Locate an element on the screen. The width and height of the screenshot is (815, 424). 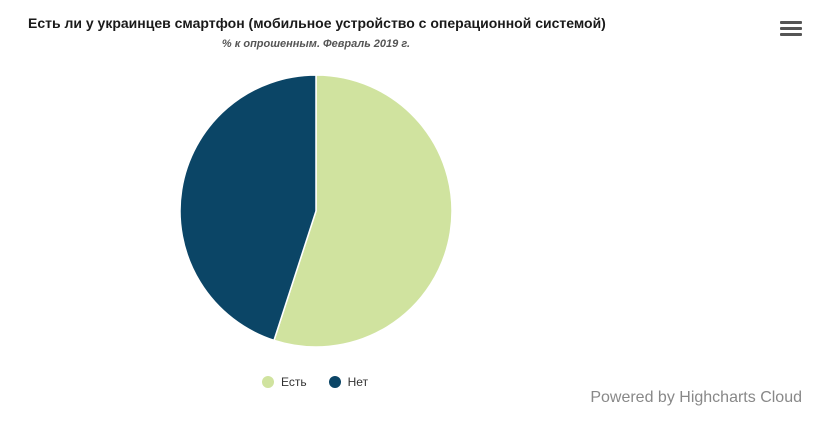
legend-item-no: Нет is located at coordinates (348, 382).